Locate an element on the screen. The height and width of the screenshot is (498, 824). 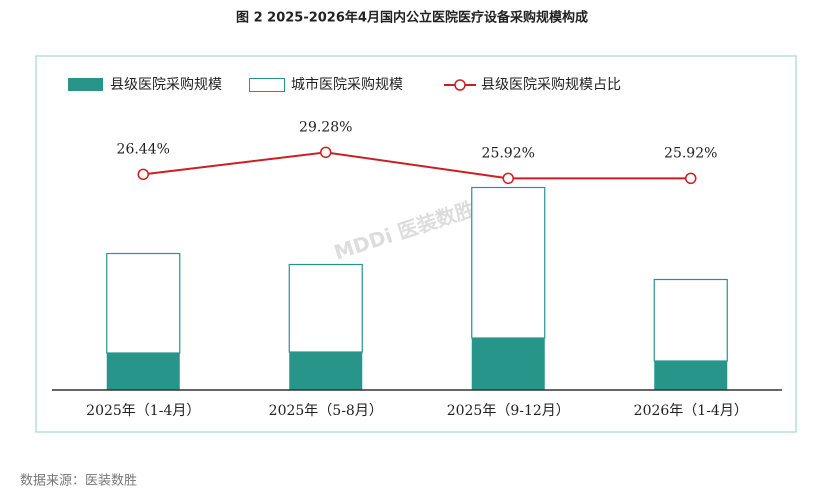
legend-label: 县级医院采购规模 is located at coordinates (166, 85).